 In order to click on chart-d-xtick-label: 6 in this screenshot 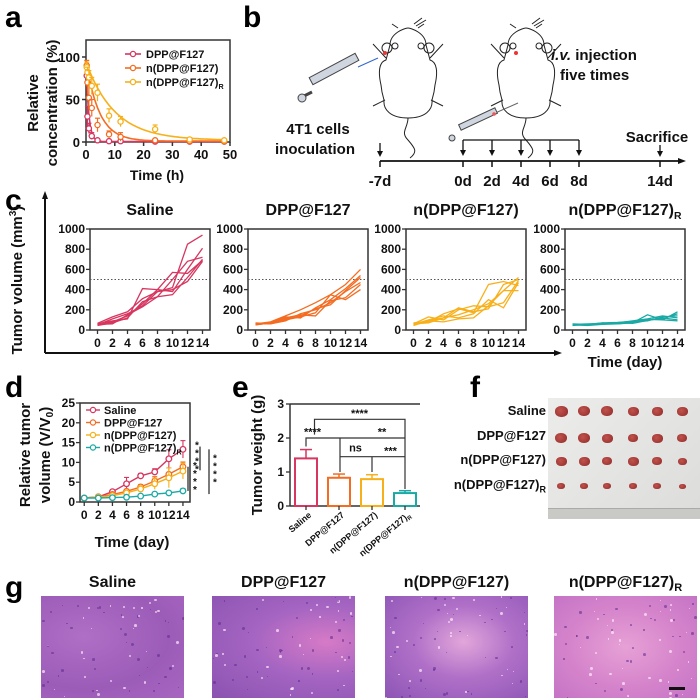, I will do `click(126, 515)`.